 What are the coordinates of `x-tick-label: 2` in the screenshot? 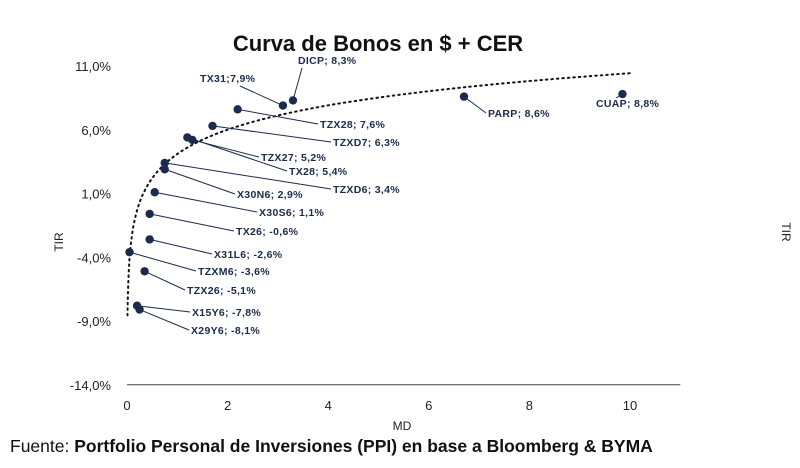 It's located at (227, 405).